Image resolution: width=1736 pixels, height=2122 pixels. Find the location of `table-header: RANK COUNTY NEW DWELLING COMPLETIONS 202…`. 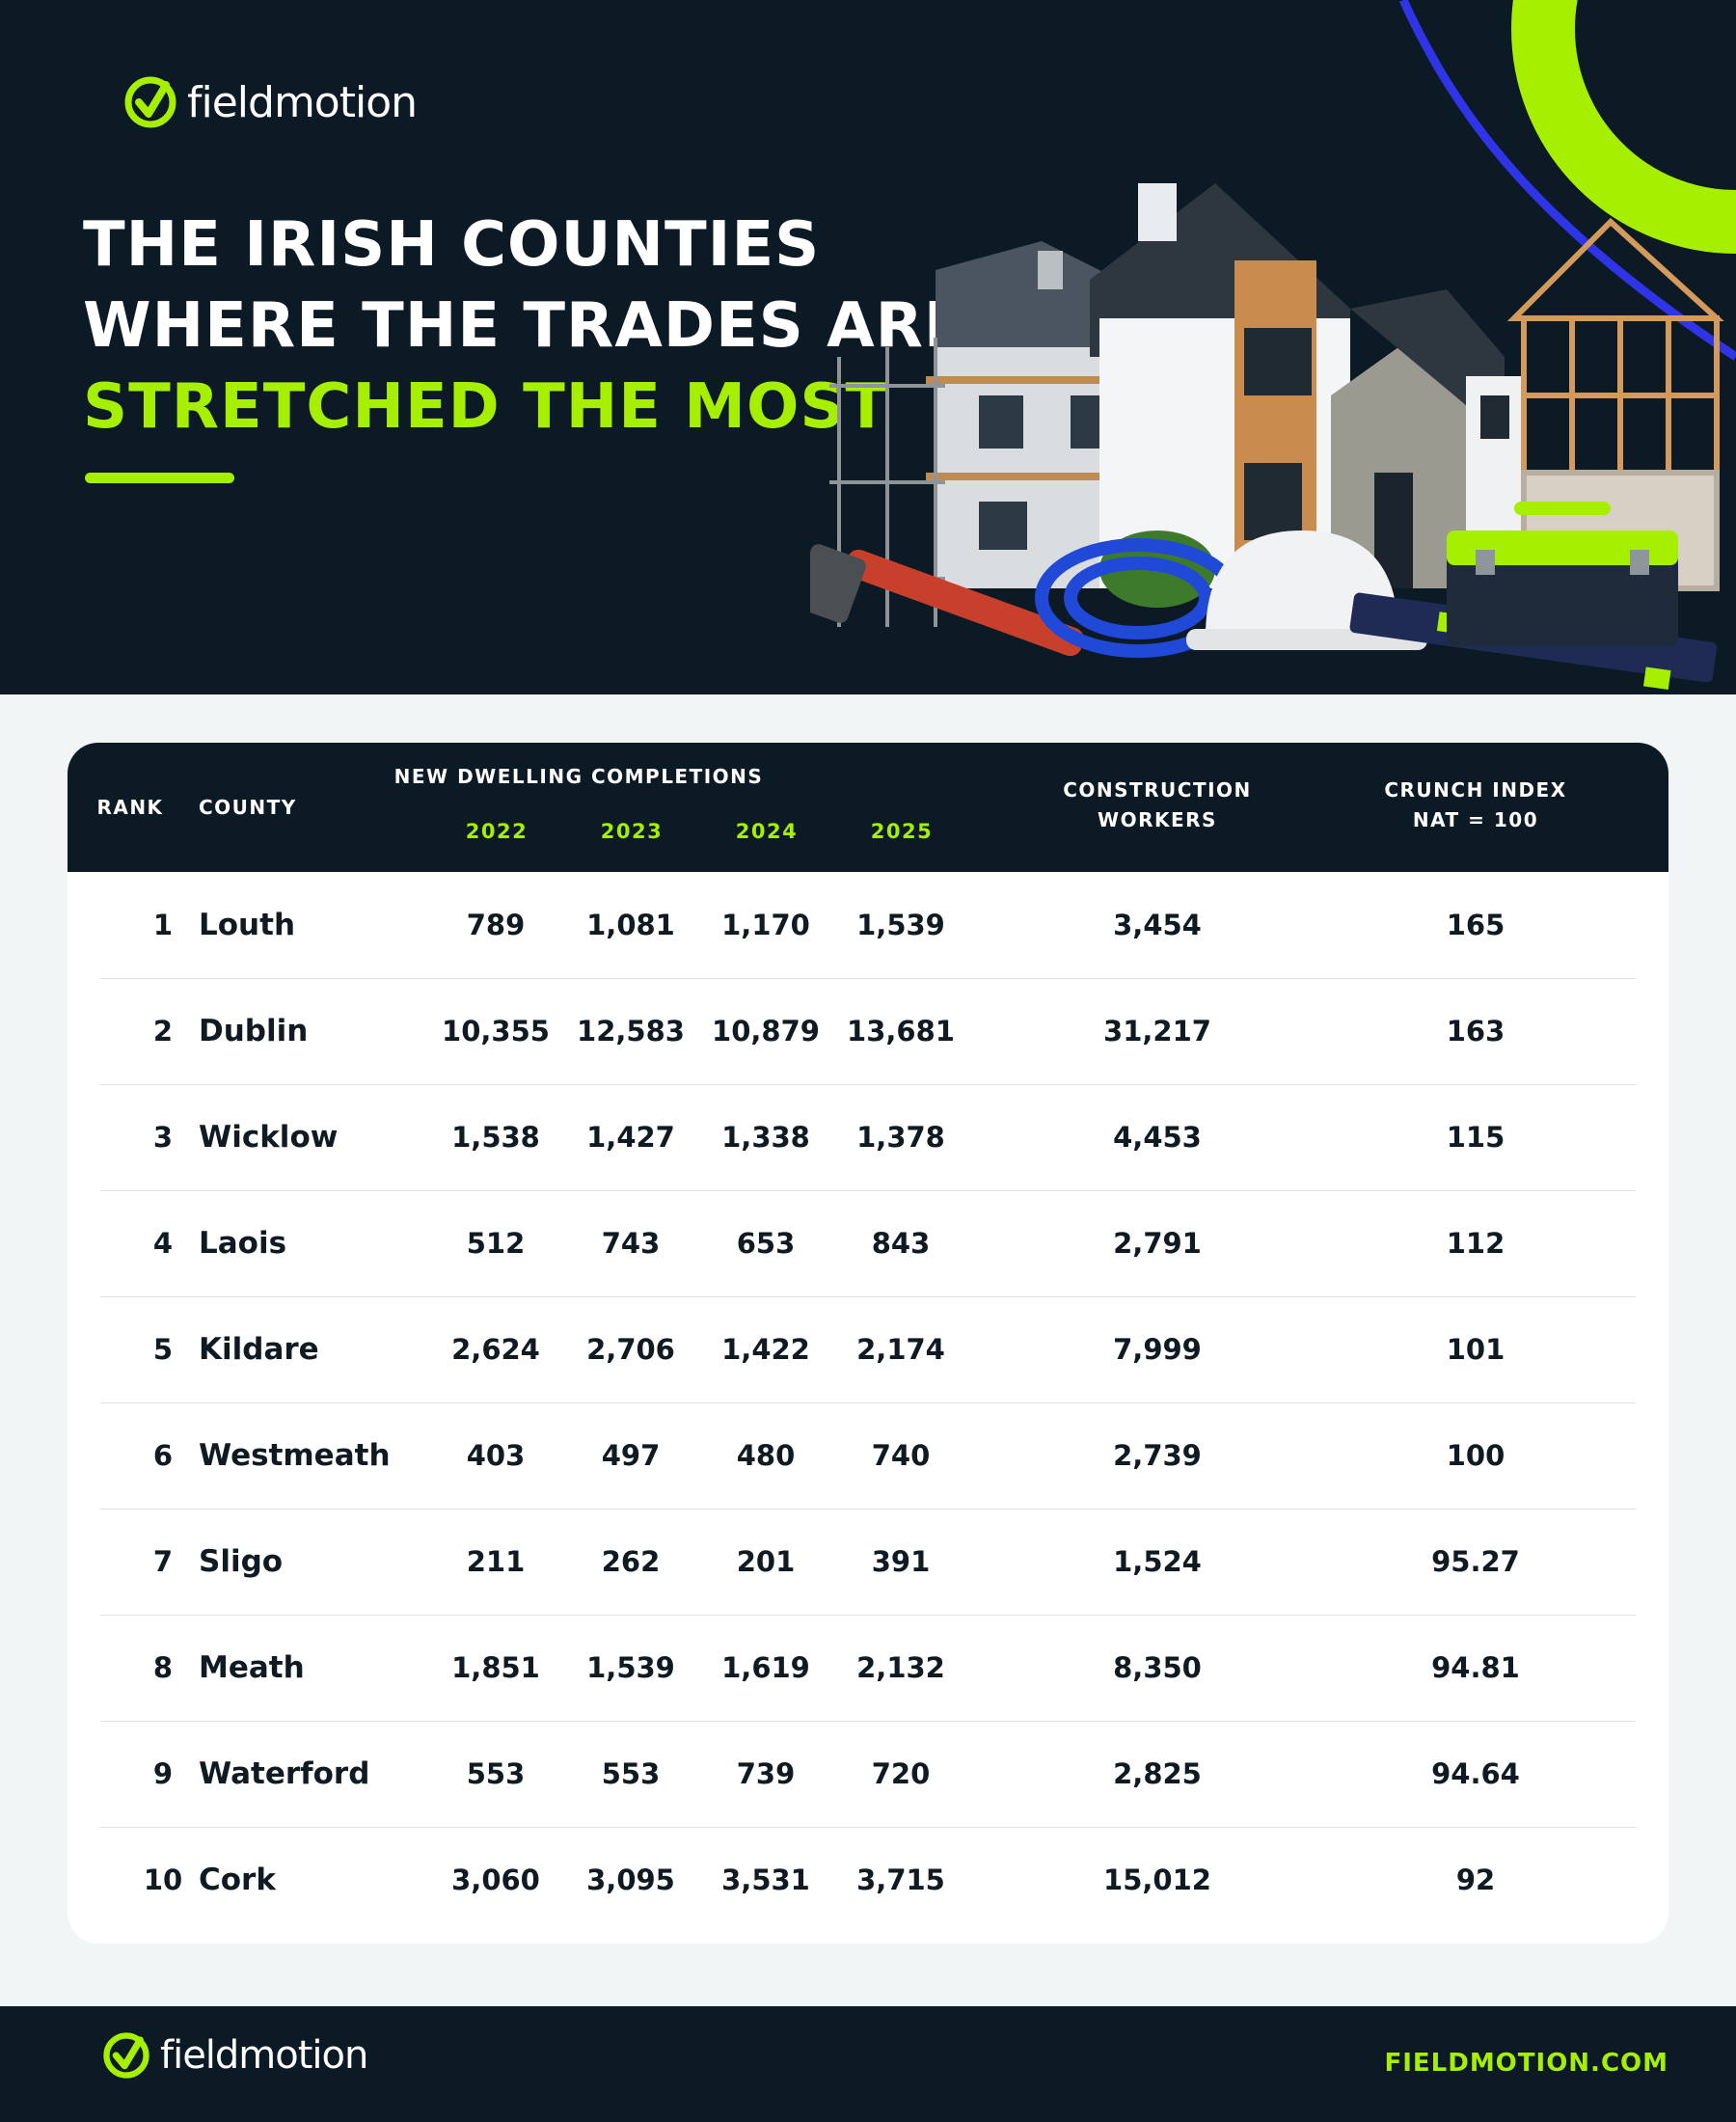

table-header: RANK COUNTY NEW DWELLING COMPLETIONS 202… is located at coordinates (868, 808).